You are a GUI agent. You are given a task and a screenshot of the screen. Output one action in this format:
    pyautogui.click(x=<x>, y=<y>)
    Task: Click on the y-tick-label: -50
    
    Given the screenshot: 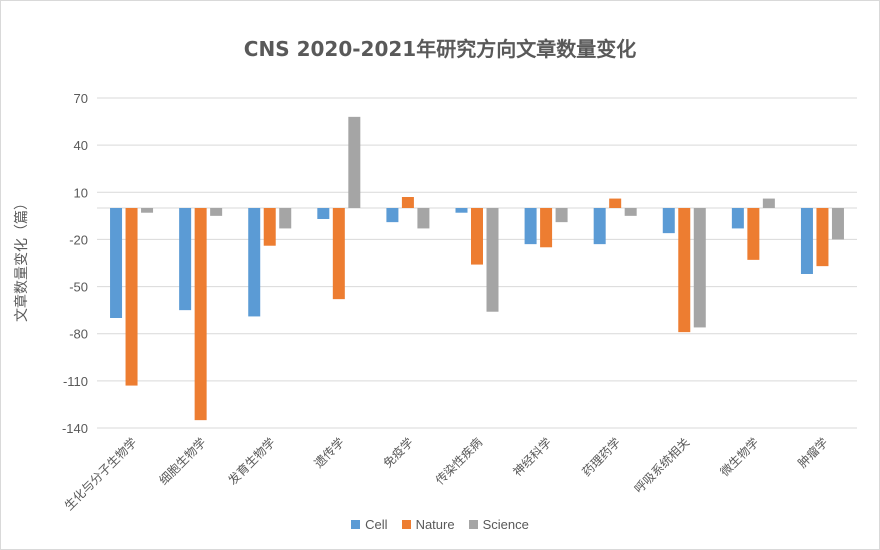 What is the action you would take?
    pyautogui.click(x=78, y=287)
    